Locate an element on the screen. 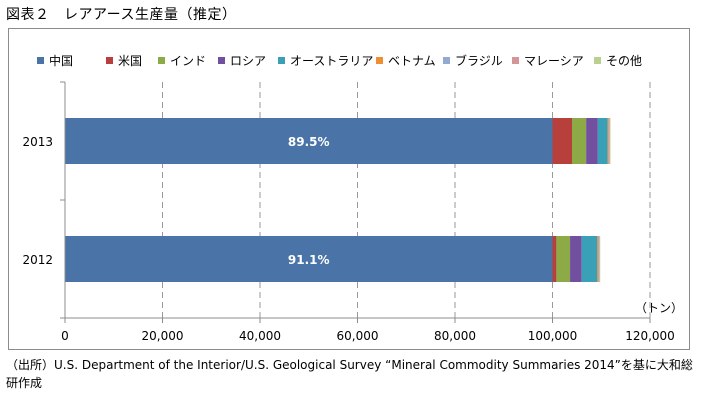  figure-title: 図表２ レアアース生産量（推定） is located at coordinates (121, 15).